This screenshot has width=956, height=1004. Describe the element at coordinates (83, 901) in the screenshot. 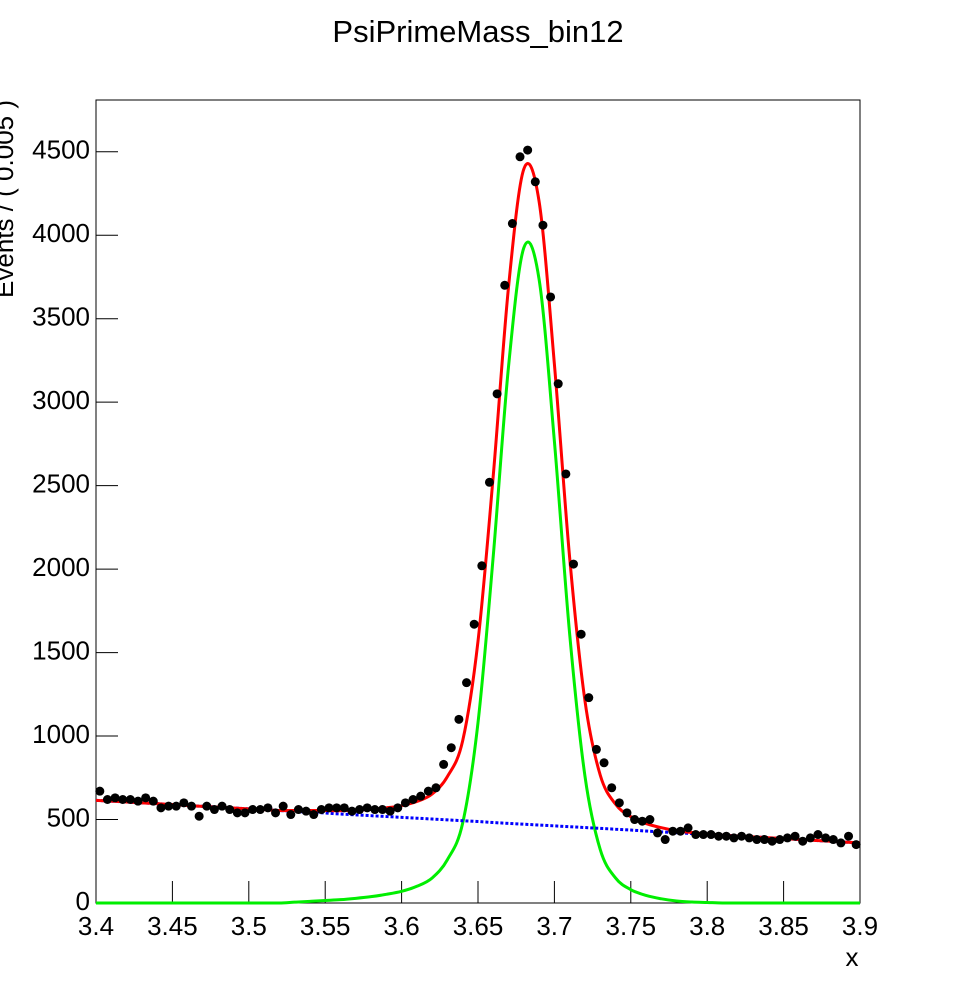

I see `y-tick-label: 0` at that location.